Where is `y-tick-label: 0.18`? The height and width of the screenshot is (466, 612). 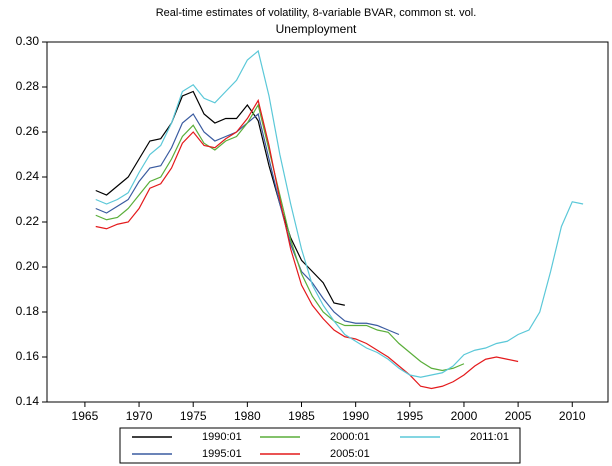 y-tick-label: 0.18 is located at coordinates (28, 311).